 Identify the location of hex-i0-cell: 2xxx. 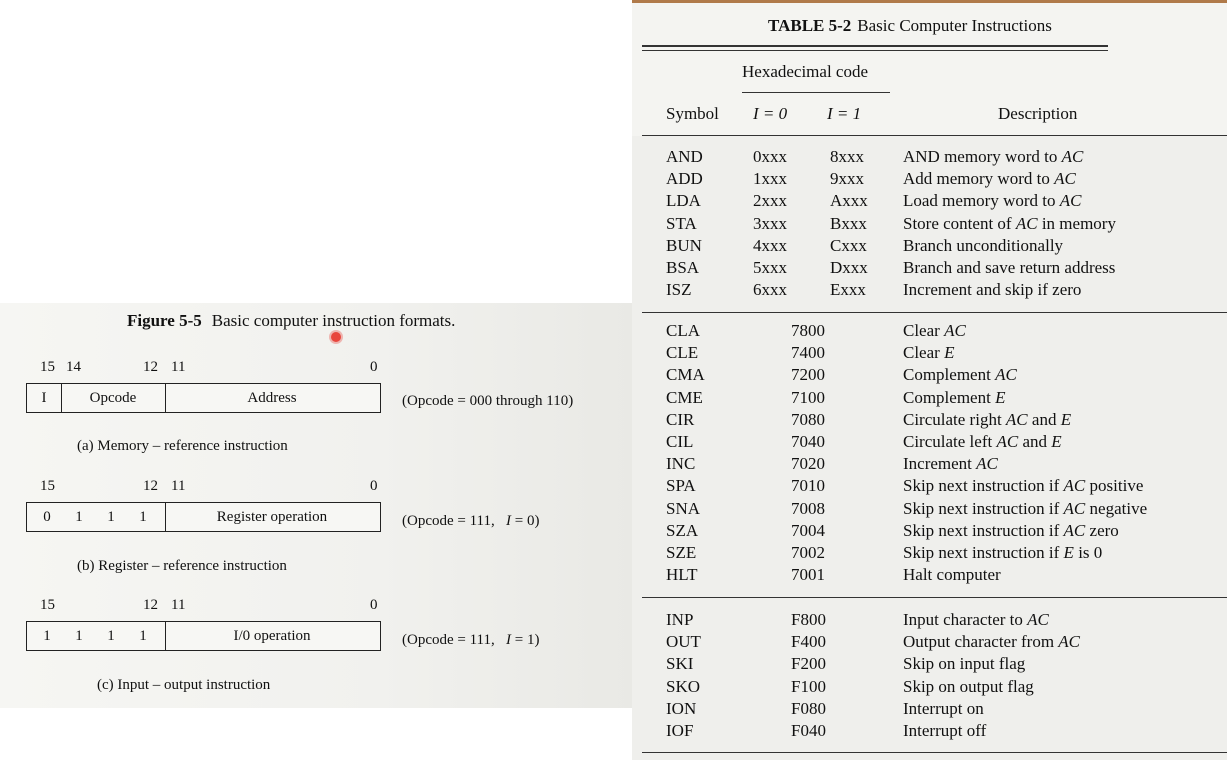
(770, 201).